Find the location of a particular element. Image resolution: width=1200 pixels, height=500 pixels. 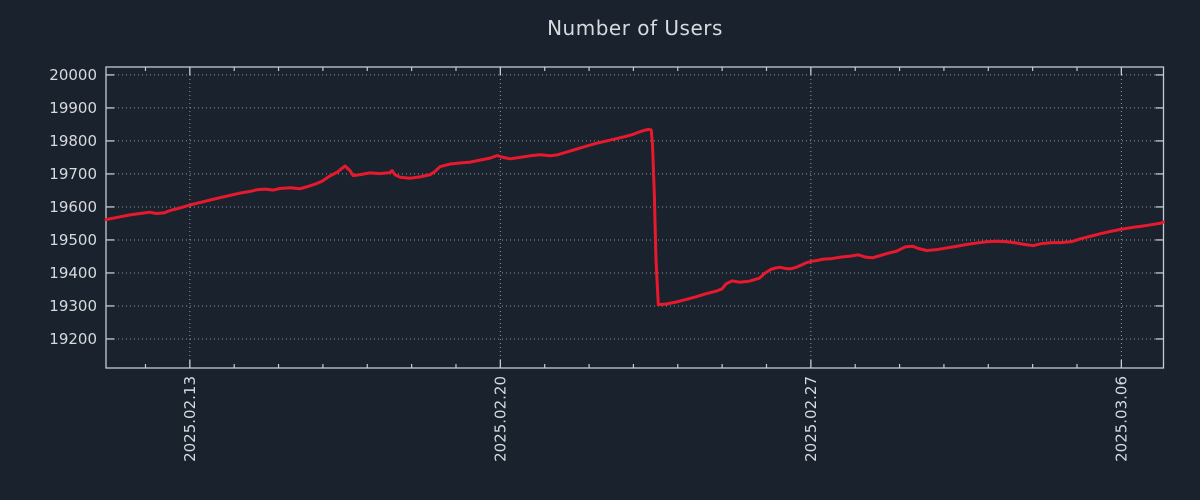

y-tick-label: 19500 is located at coordinates (73, 240).